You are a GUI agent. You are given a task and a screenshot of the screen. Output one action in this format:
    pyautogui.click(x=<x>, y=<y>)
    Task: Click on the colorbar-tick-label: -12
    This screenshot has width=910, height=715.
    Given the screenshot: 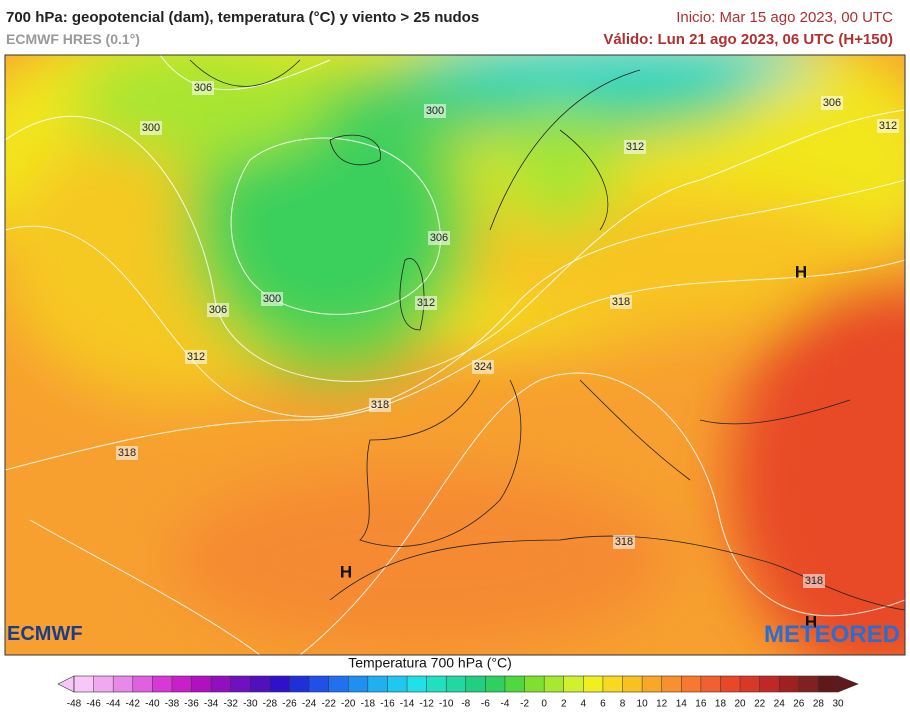 What is the action you would take?
    pyautogui.click(x=426, y=704)
    